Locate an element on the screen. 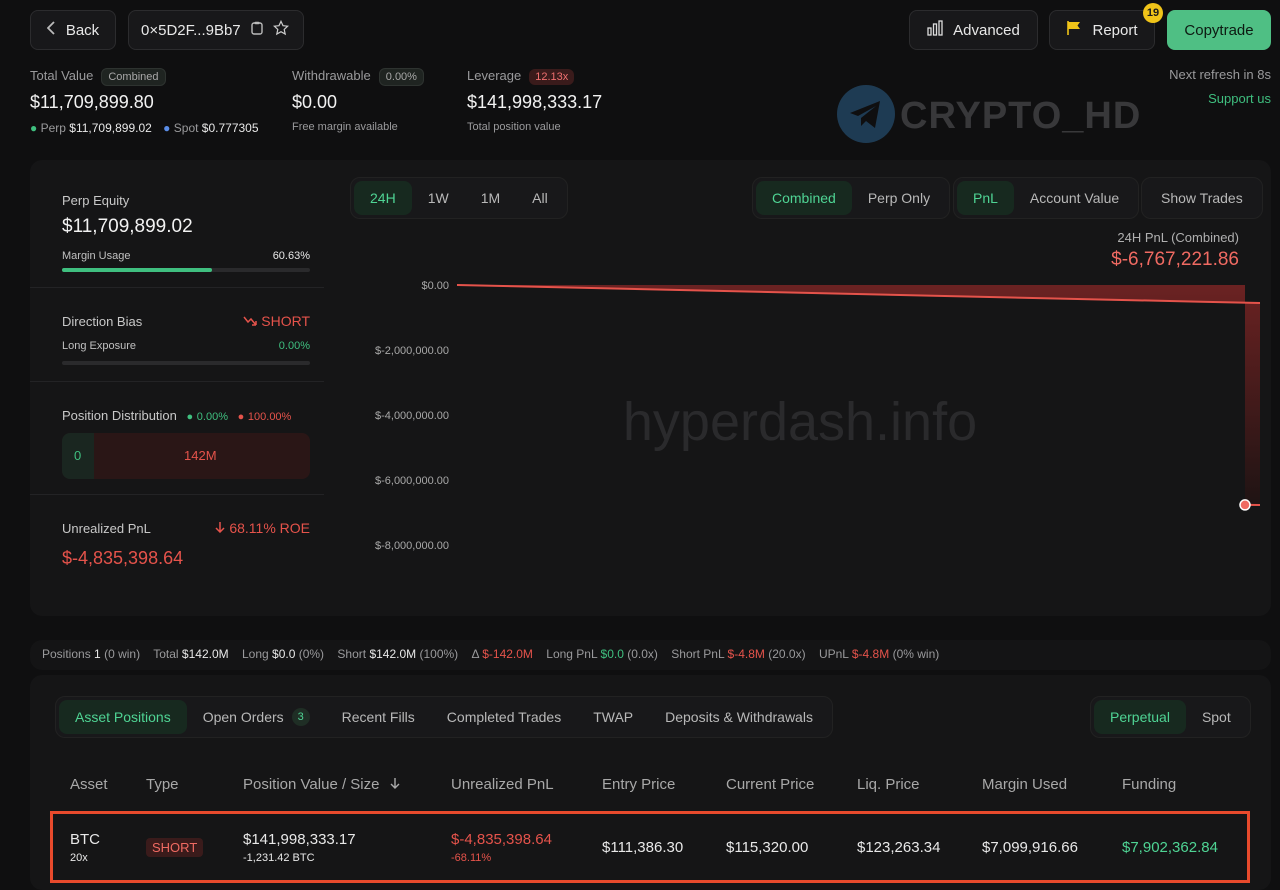 The width and height of the screenshot is (1280, 890). sort-down-icon is located at coordinates (395, 784).